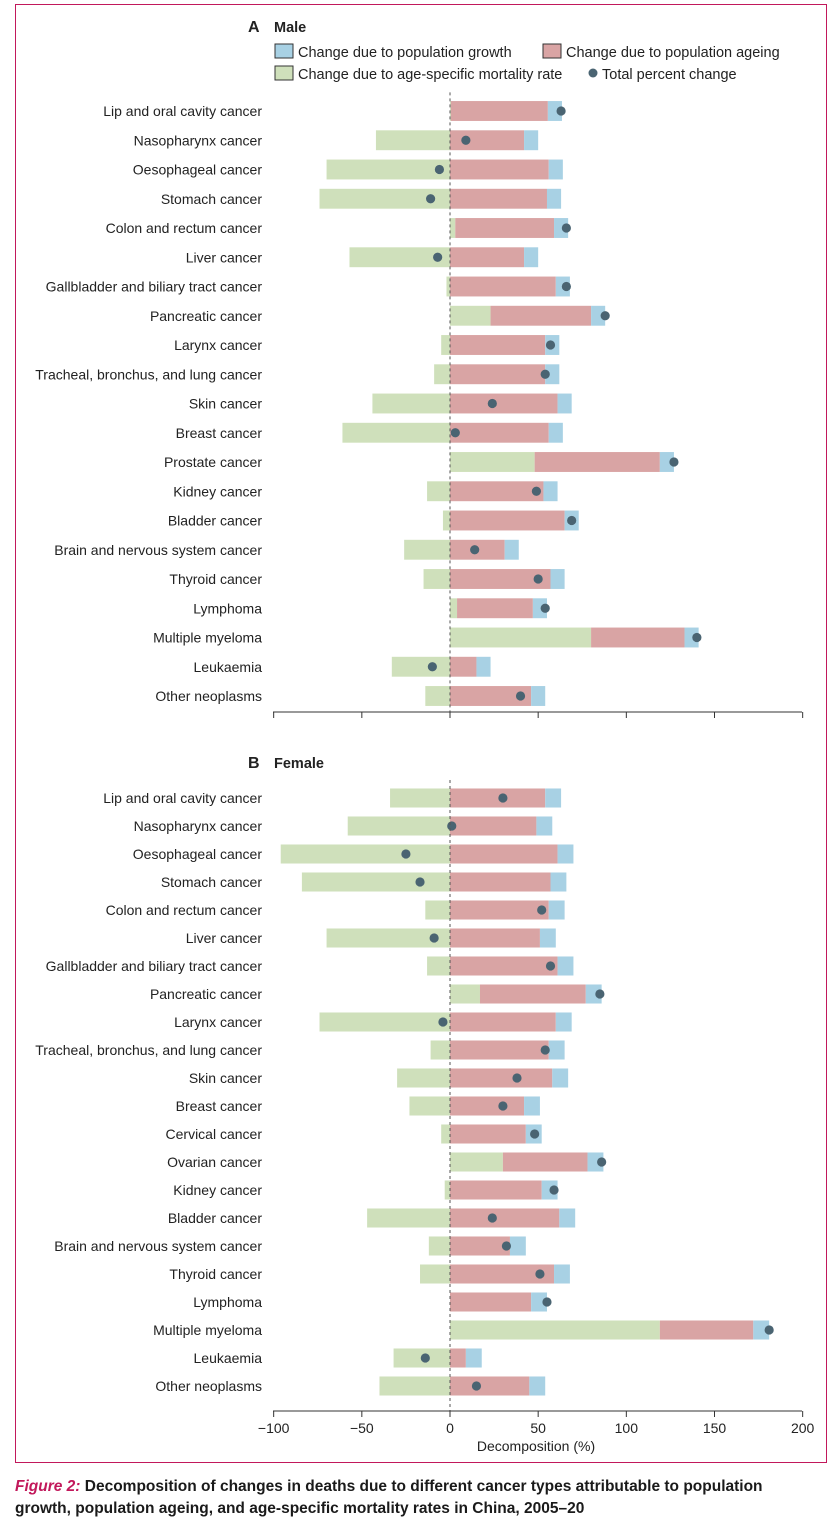  I want to click on category-label: Stomach cancer, so click(211, 199).